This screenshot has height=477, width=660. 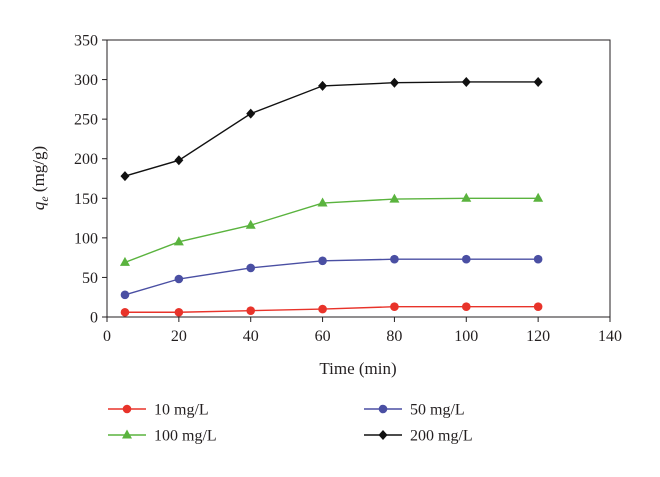 I want to click on y-tick-label: 250, so click(x=86, y=120).